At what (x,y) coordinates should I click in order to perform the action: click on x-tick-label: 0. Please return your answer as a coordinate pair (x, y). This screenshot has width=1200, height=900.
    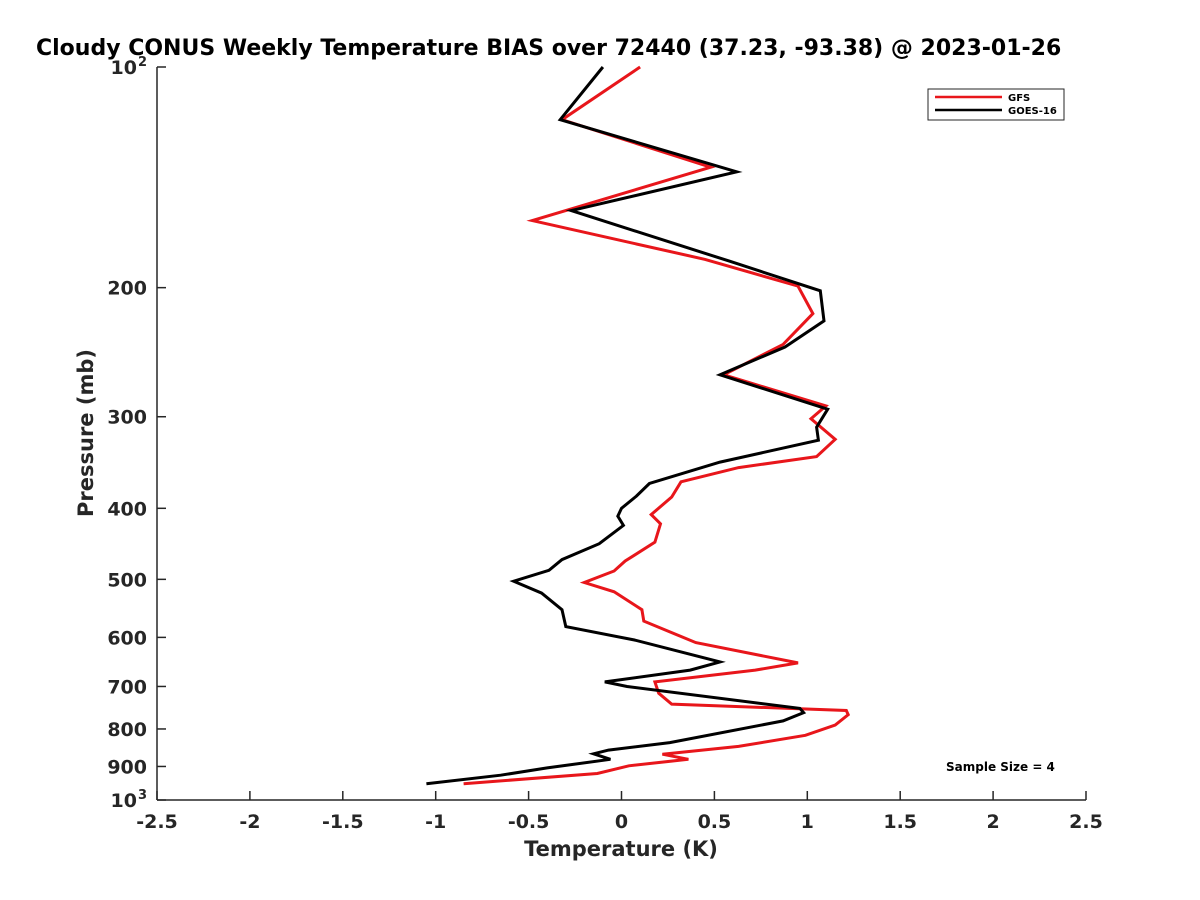
    Looking at the image, I should click on (621, 822).